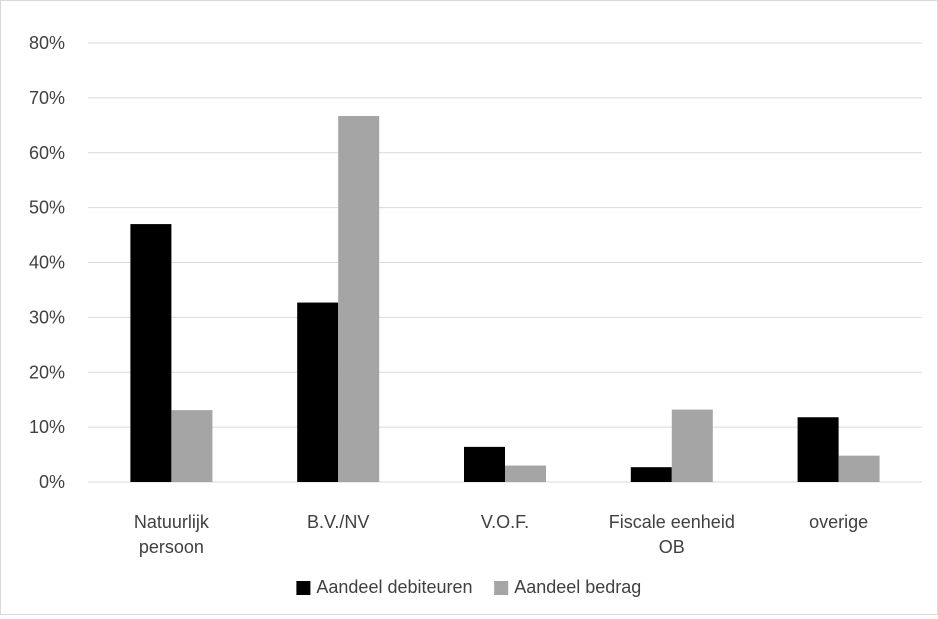 This screenshot has width=938, height=619. I want to click on y-tick-label: 70%, so click(47, 98).